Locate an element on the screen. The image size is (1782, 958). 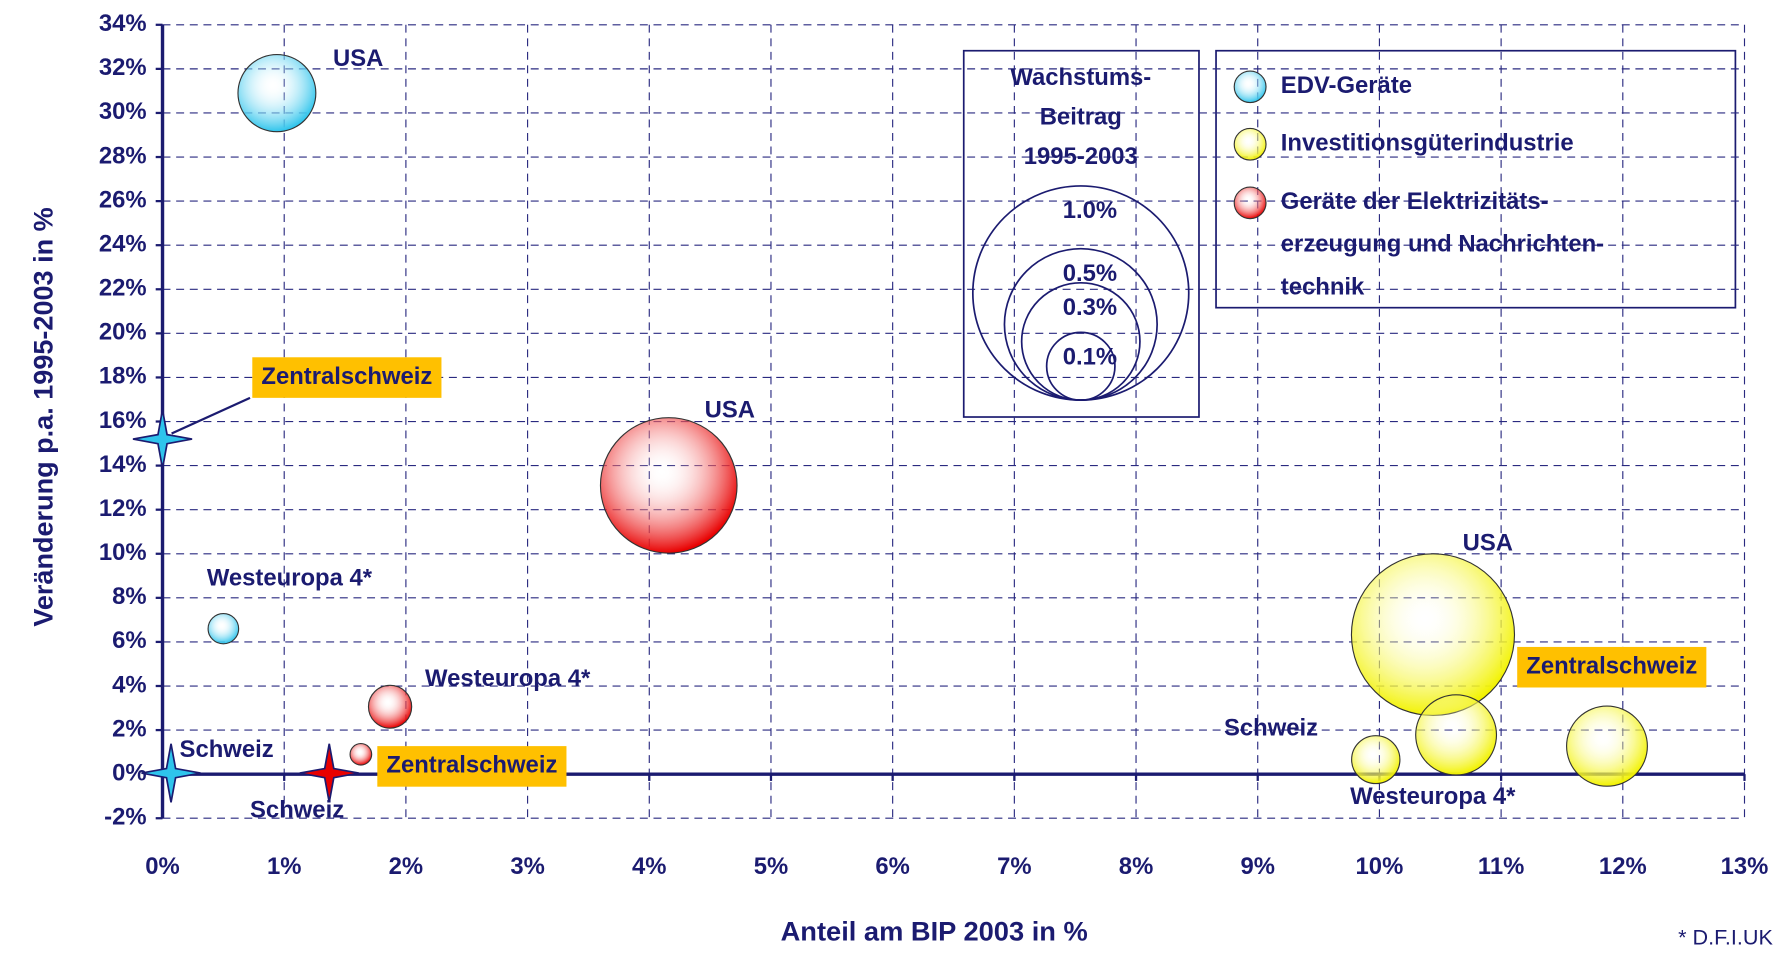
legend-box is located at coordinates (1476, 179).